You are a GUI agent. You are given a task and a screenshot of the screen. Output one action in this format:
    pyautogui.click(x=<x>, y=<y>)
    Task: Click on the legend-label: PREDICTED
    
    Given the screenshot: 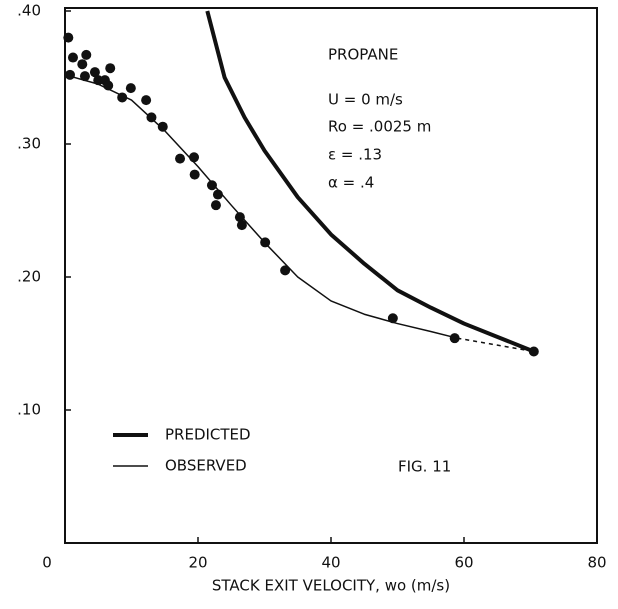 What is the action you would take?
    pyautogui.click(x=208, y=435)
    